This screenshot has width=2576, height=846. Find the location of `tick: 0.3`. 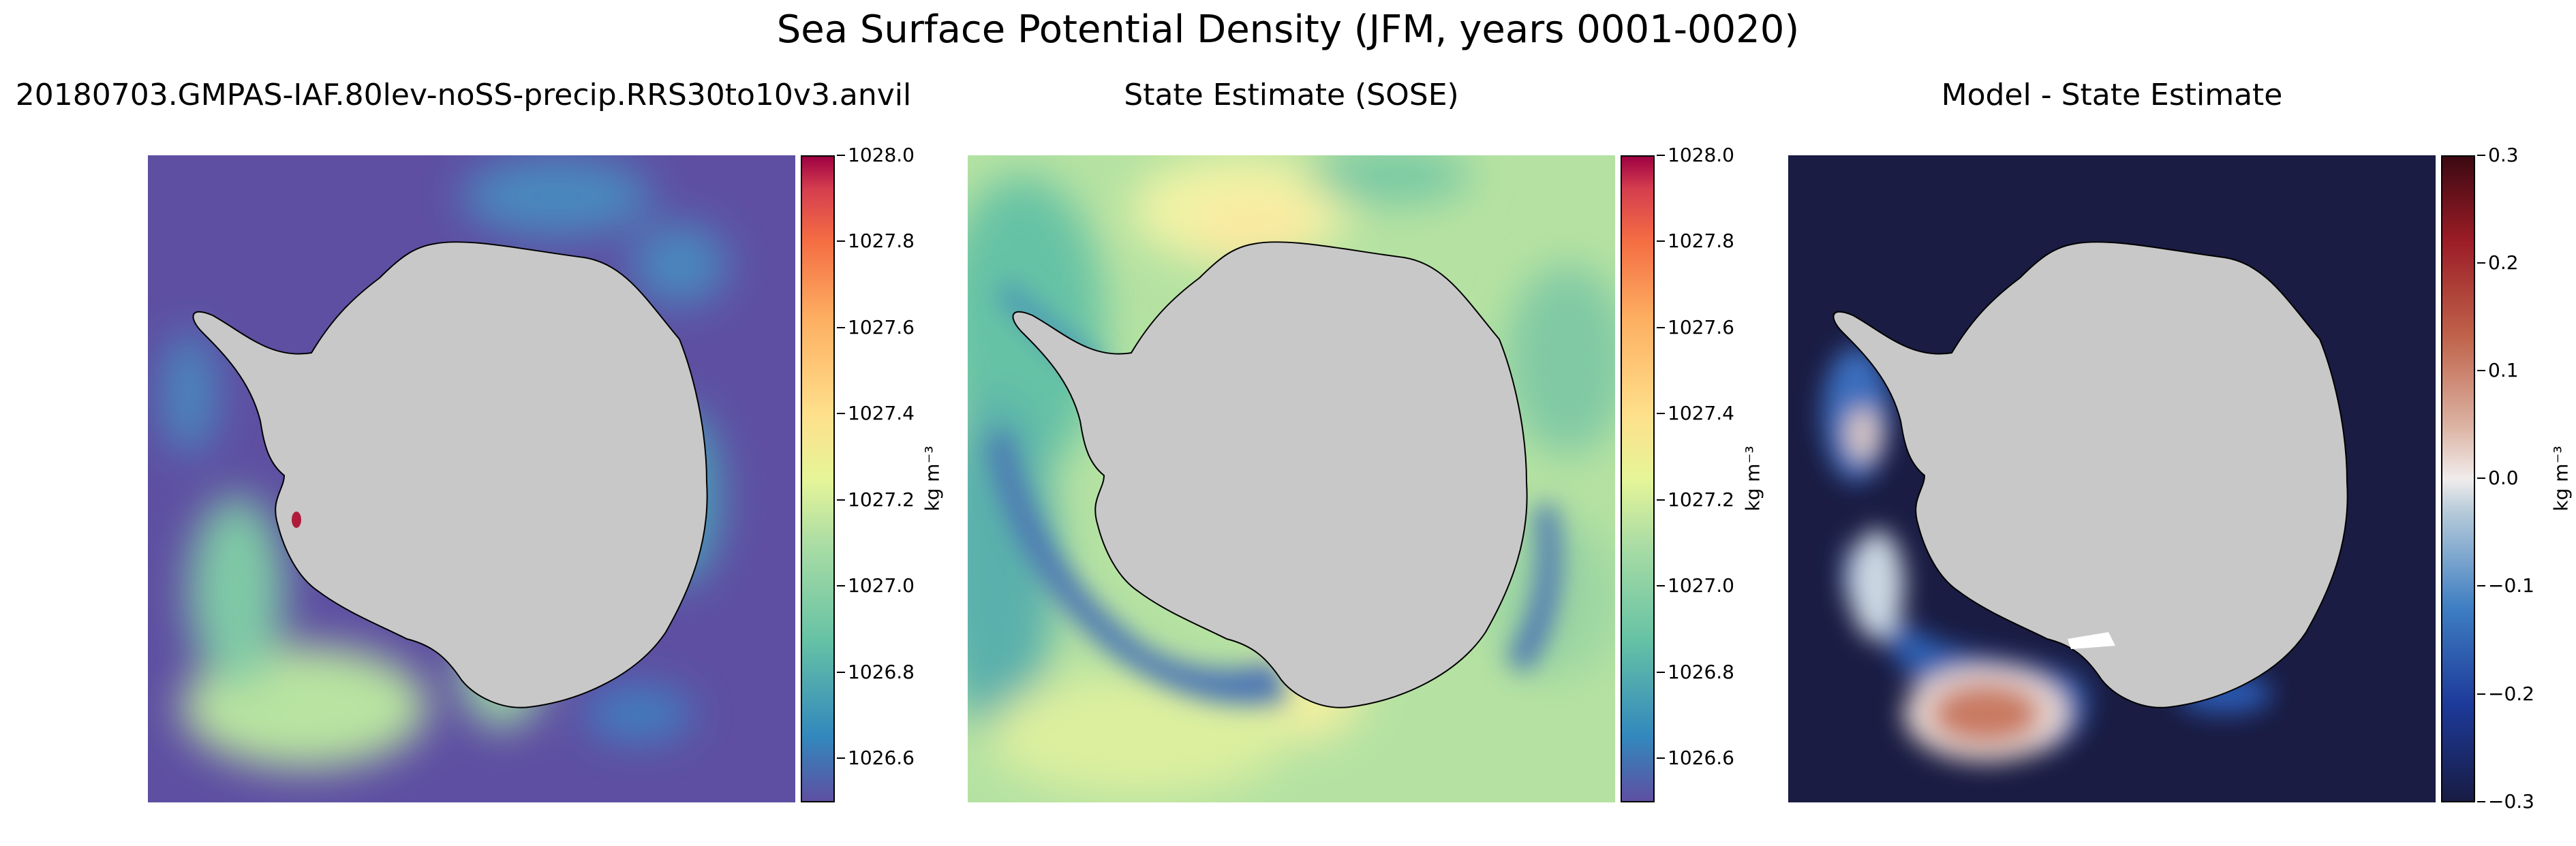

tick: 0.3 is located at coordinates (2498, 155).